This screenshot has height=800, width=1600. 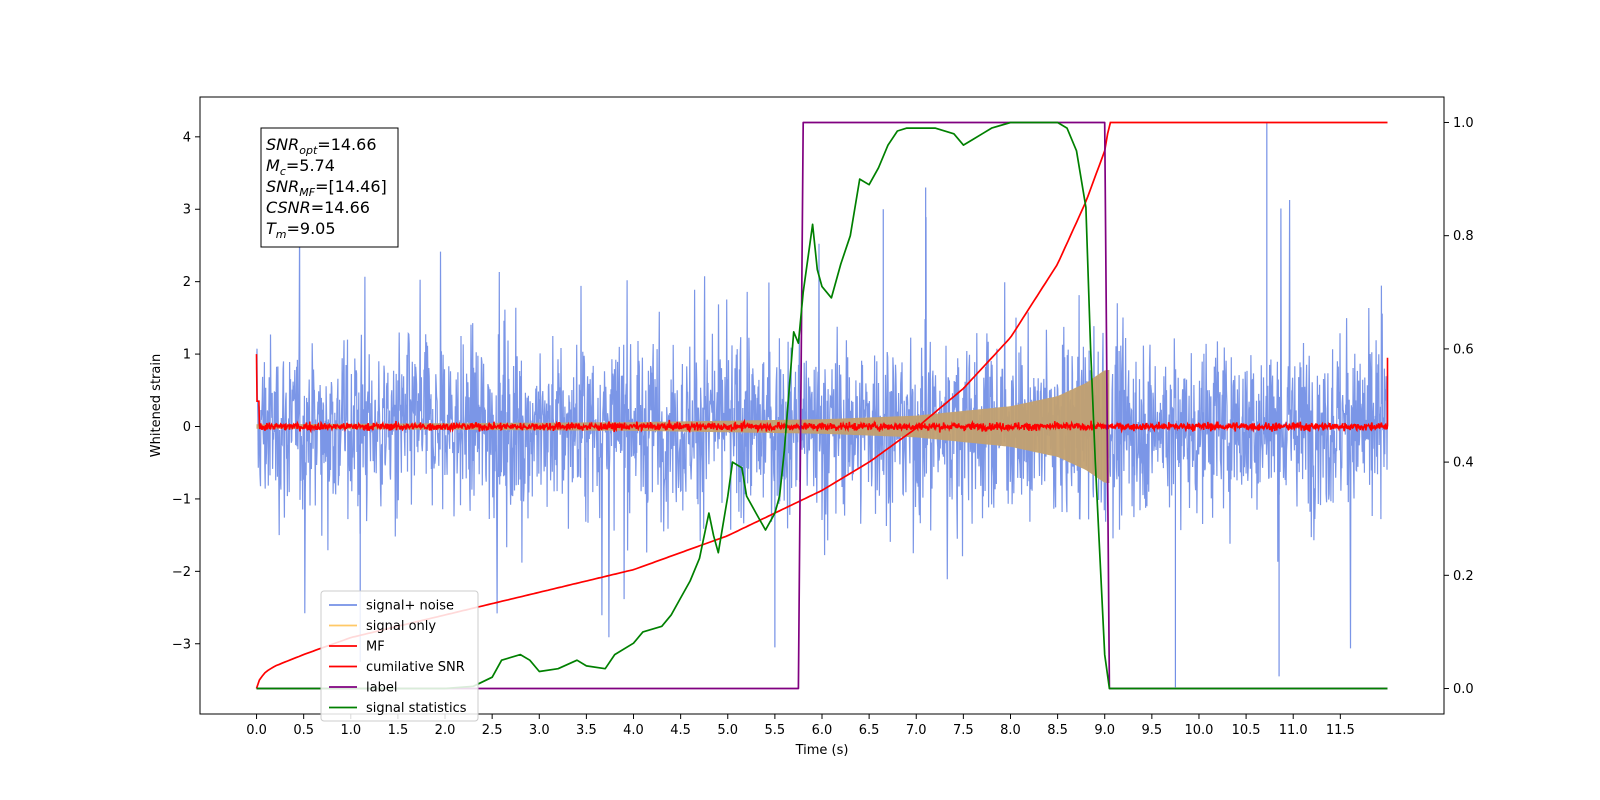 What do you see at coordinates (1246, 730) in the screenshot?
I see `x-tick-label: 10.5` at bounding box center [1246, 730].